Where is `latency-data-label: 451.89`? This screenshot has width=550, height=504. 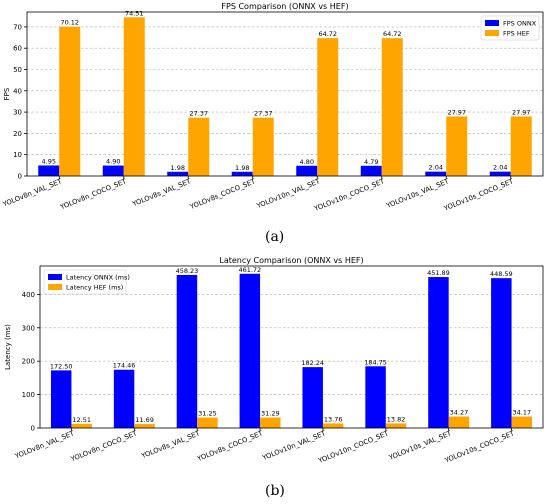 latency-data-label: 451.89 is located at coordinates (438, 273).